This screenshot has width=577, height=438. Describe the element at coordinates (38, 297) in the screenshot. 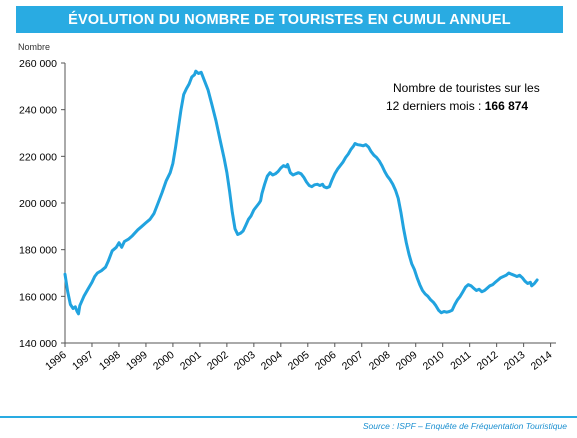

I see `y-tick-label: 160 000` at that location.